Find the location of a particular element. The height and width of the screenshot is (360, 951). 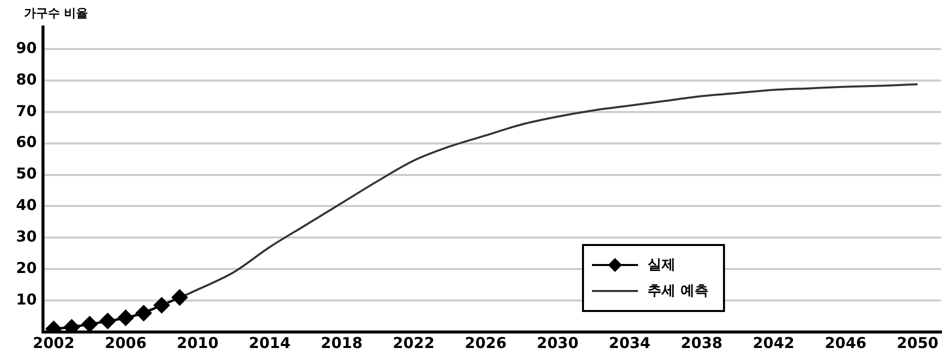

x-tick-label: 2018 is located at coordinates (341, 343).